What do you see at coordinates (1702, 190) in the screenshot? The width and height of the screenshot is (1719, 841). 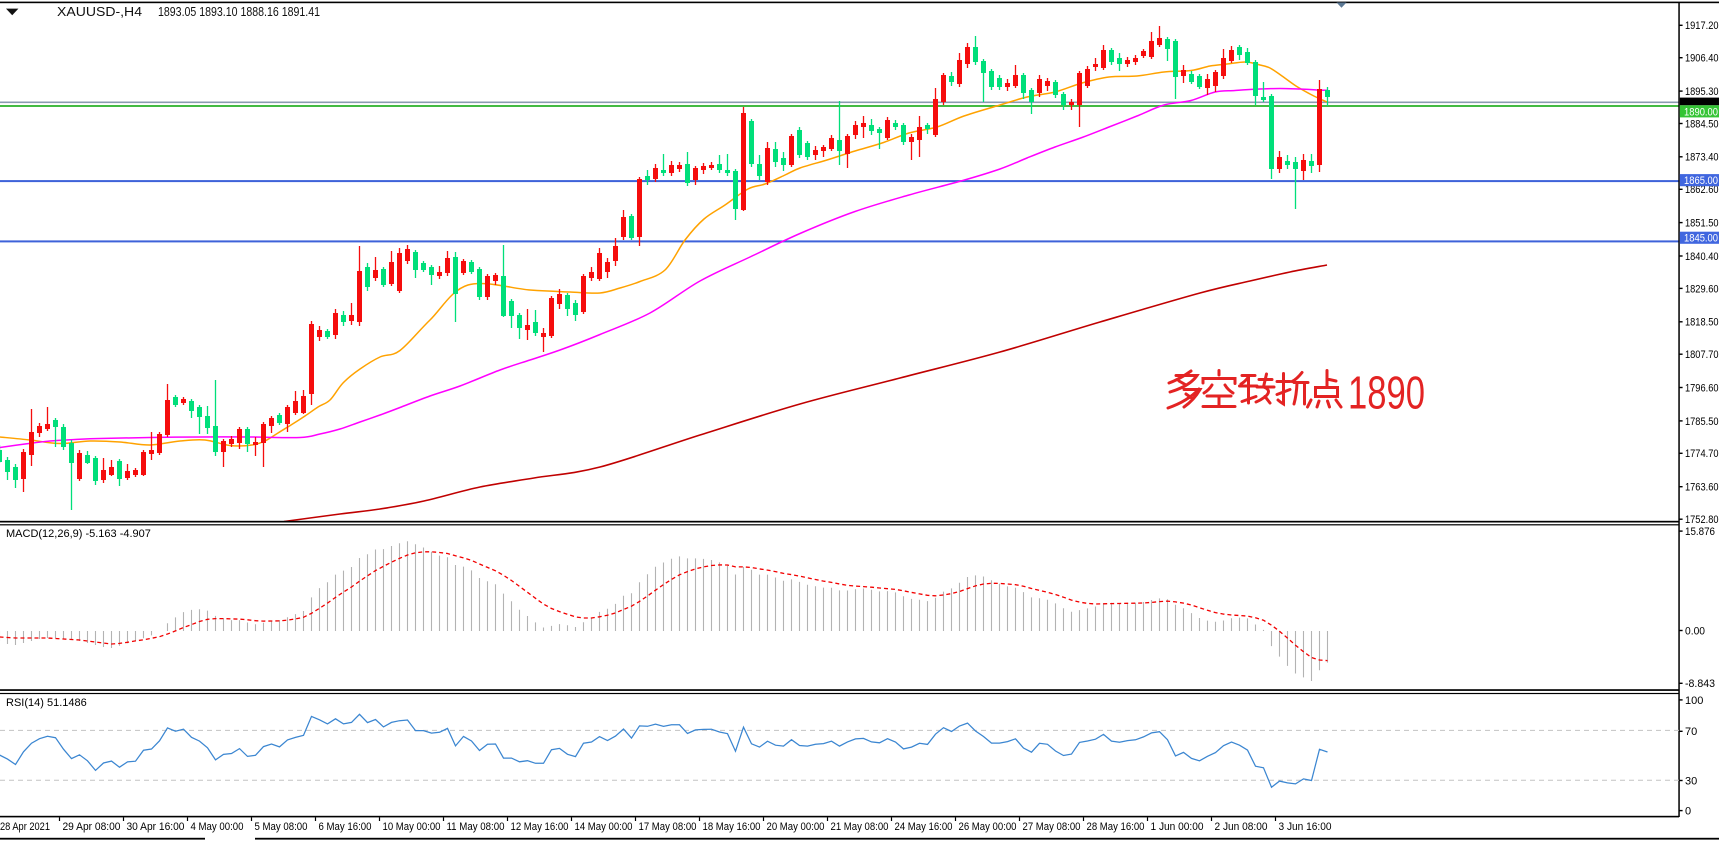 I see `svg-text: 1862.60` at bounding box center [1702, 190].